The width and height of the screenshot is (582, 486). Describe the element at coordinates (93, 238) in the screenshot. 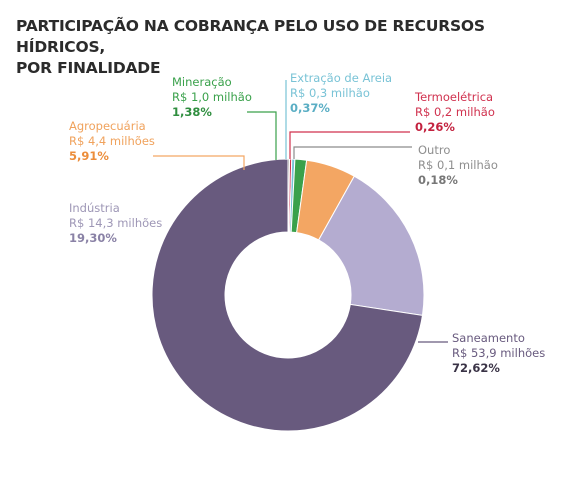

I see `label-ind-stria-percent: 19,30%` at that location.